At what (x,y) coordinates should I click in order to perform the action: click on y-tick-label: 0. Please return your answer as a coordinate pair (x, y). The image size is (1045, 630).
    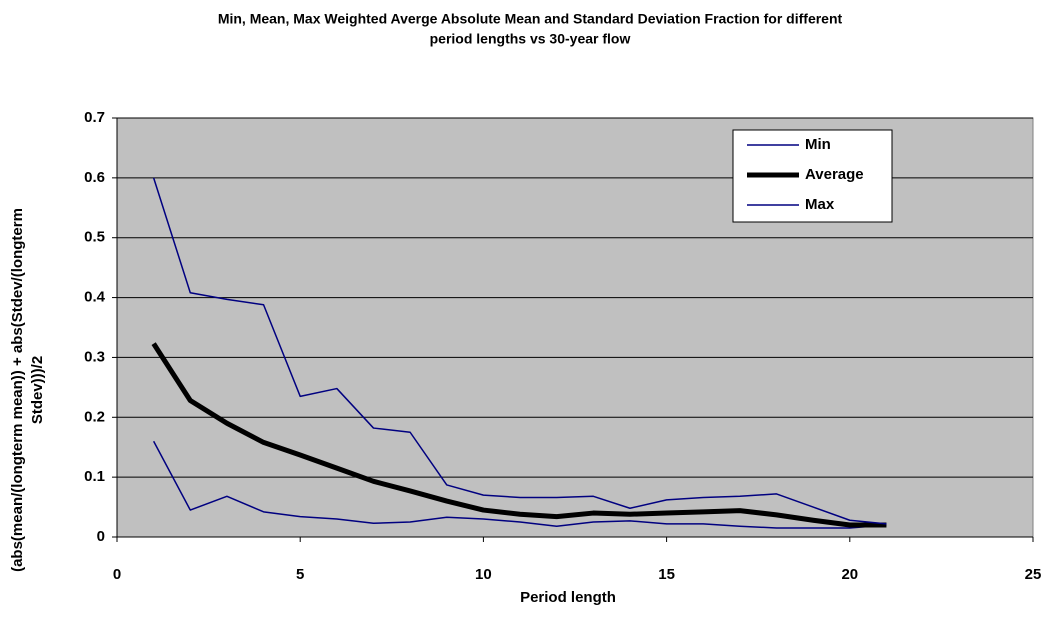
    Looking at the image, I should click on (101, 536).